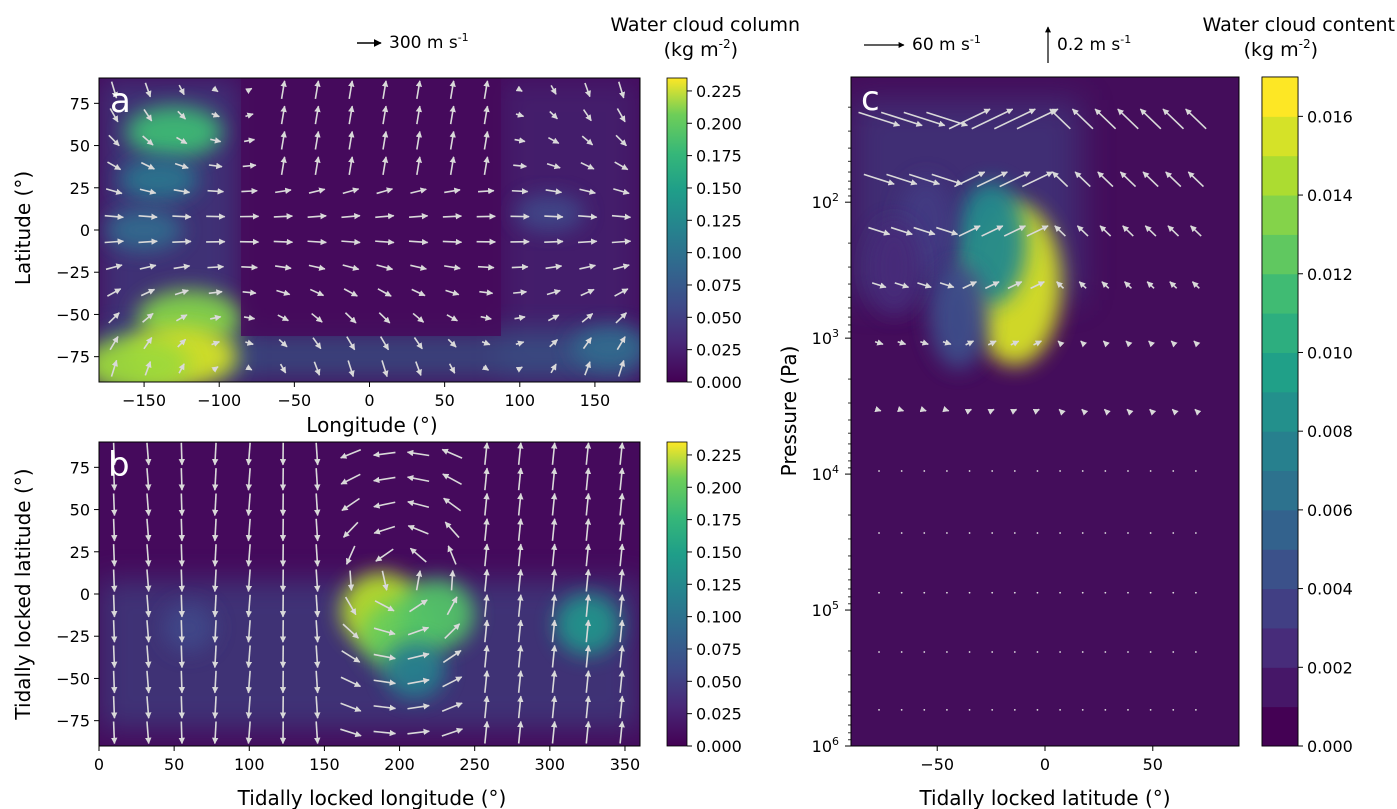 The width and height of the screenshot is (1397, 809). Describe the element at coordinates (369, 400) in the screenshot. I see `panel-a-xtick-label: 0` at that location.